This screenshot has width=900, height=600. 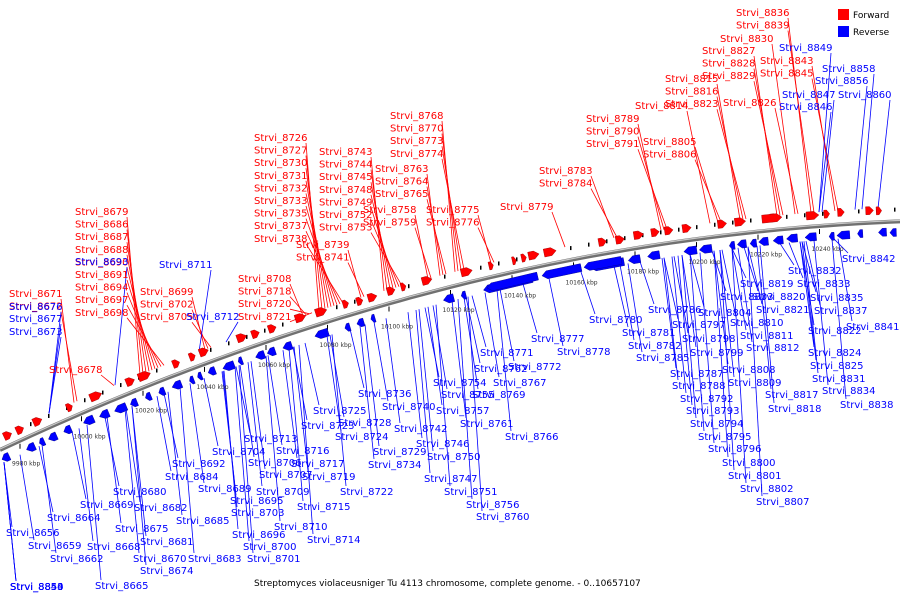 I want to click on tick-label: 10200 kbp, so click(x=705, y=262).